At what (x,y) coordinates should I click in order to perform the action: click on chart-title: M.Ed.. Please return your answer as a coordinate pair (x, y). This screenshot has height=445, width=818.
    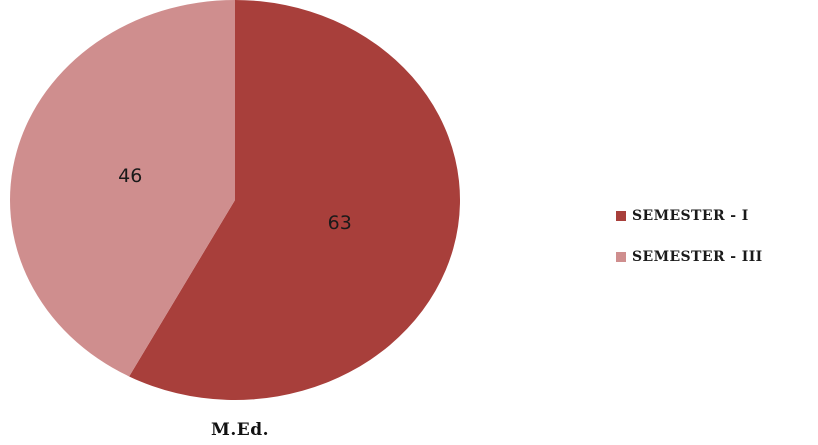
    Looking at the image, I should click on (240, 430).